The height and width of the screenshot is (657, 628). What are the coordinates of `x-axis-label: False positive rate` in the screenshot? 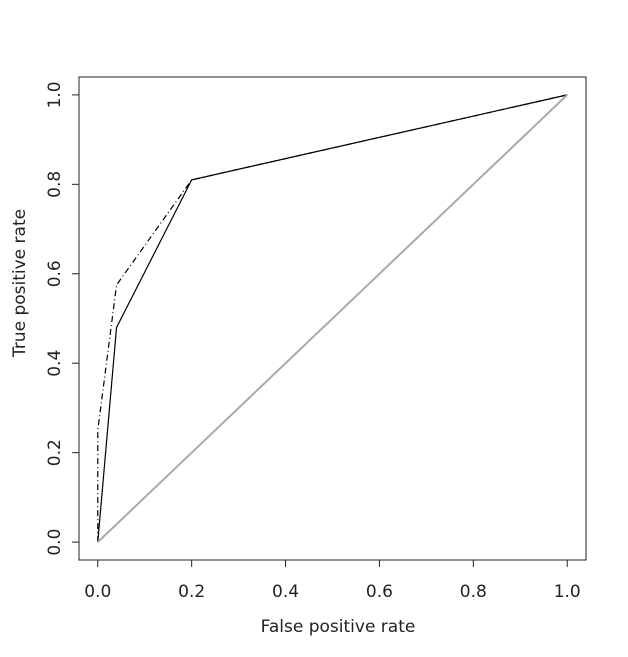 It's located at (338, 627).